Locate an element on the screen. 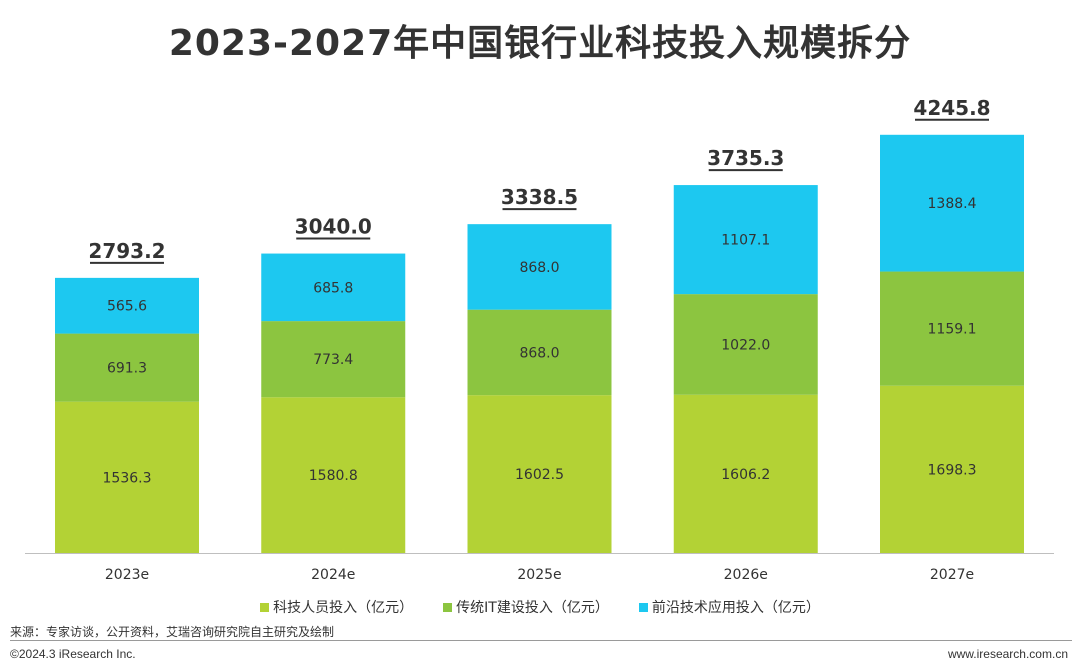  value-label-frontier-tech-2024e: 685.8 is located at coordinates (333, 288).